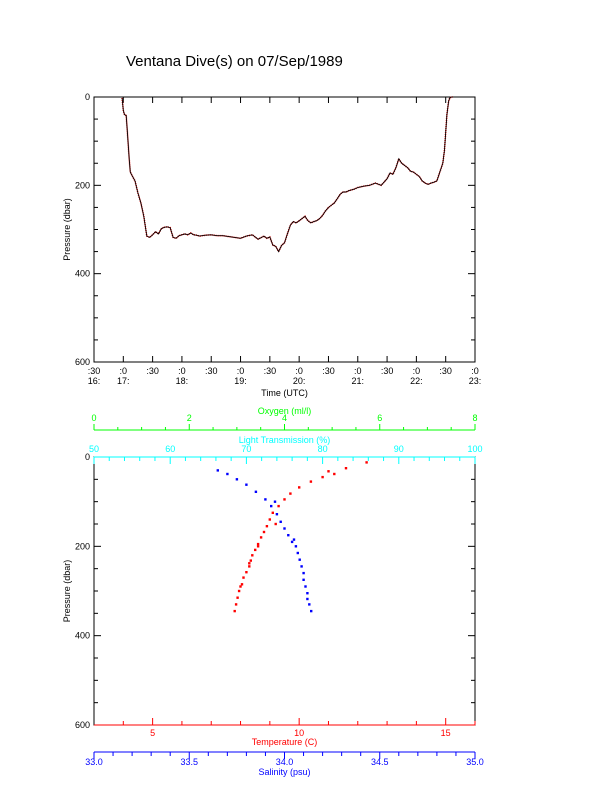  What do you see at coordinates (182, 381) in the screenshot?
I see `x-tick-label-hour: 18:` at bounding box center [182, 381].